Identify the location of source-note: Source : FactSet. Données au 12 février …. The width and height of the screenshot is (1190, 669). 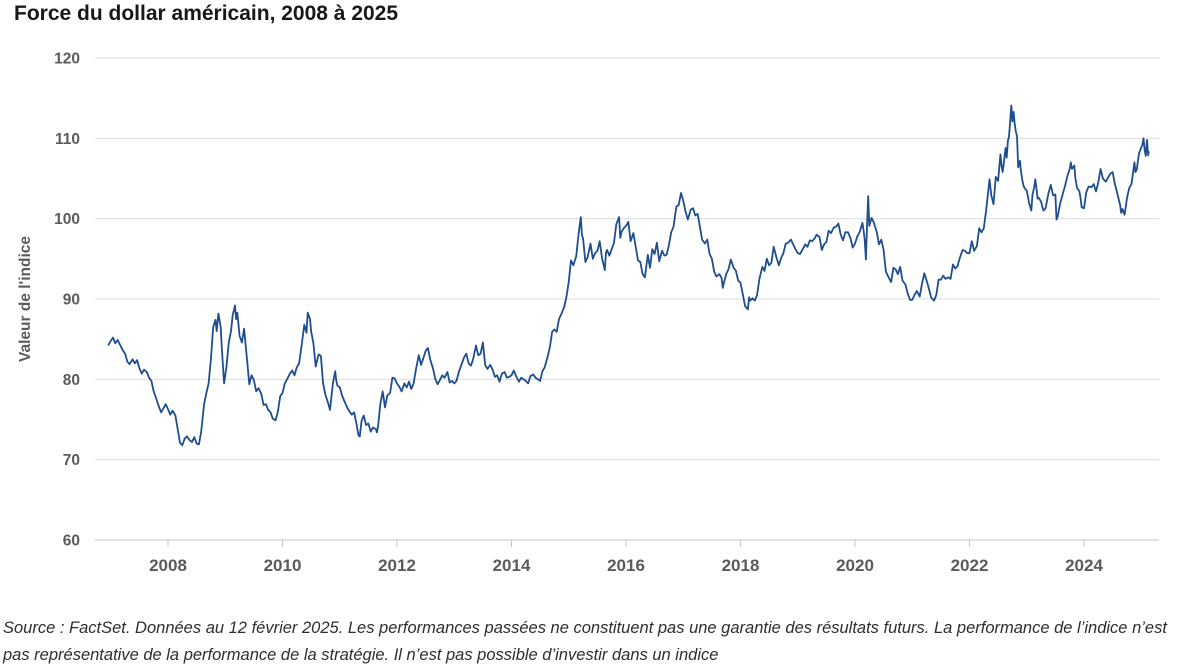
(585, 641).